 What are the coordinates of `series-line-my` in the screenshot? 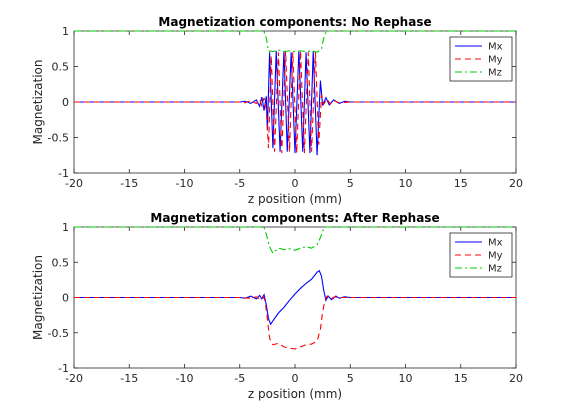 It's located at (295, 322).